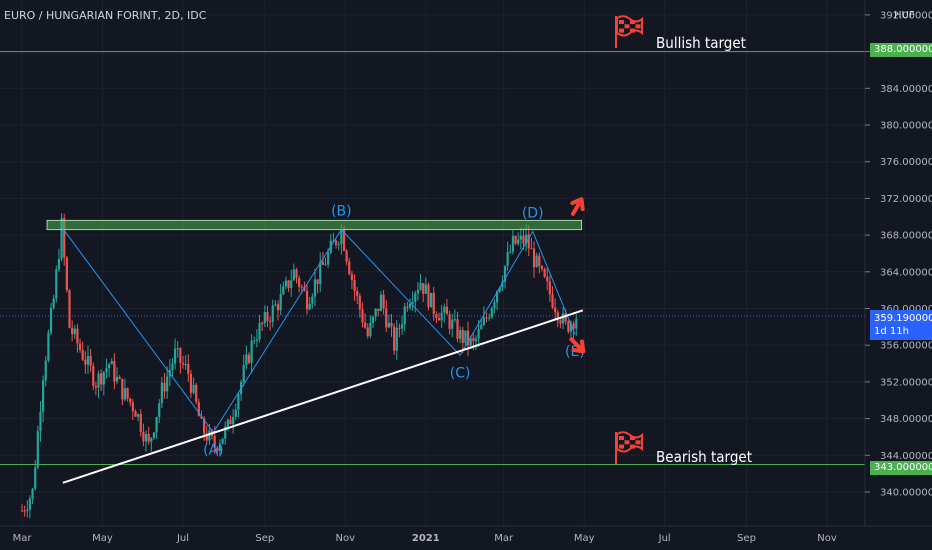 This screenshot has height=550, width=932. Describe the element at coordinates (425, 538) in the screenshot. I see `time-axis: Mar May Jul Sep Nov 2021 Mar May Jul Sep Nov` at that location.